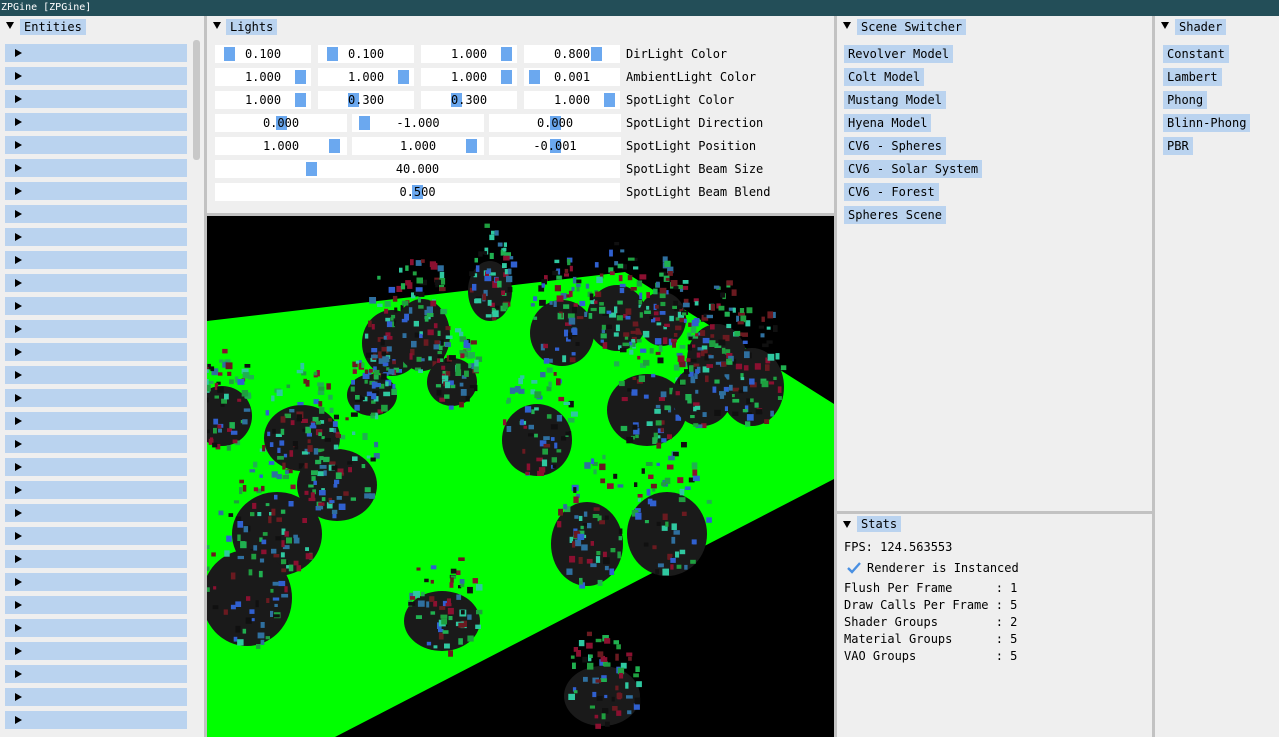 This screenshot has width=1279, height=737. I want to click on shader-button: Constant, so click(1196, 54).